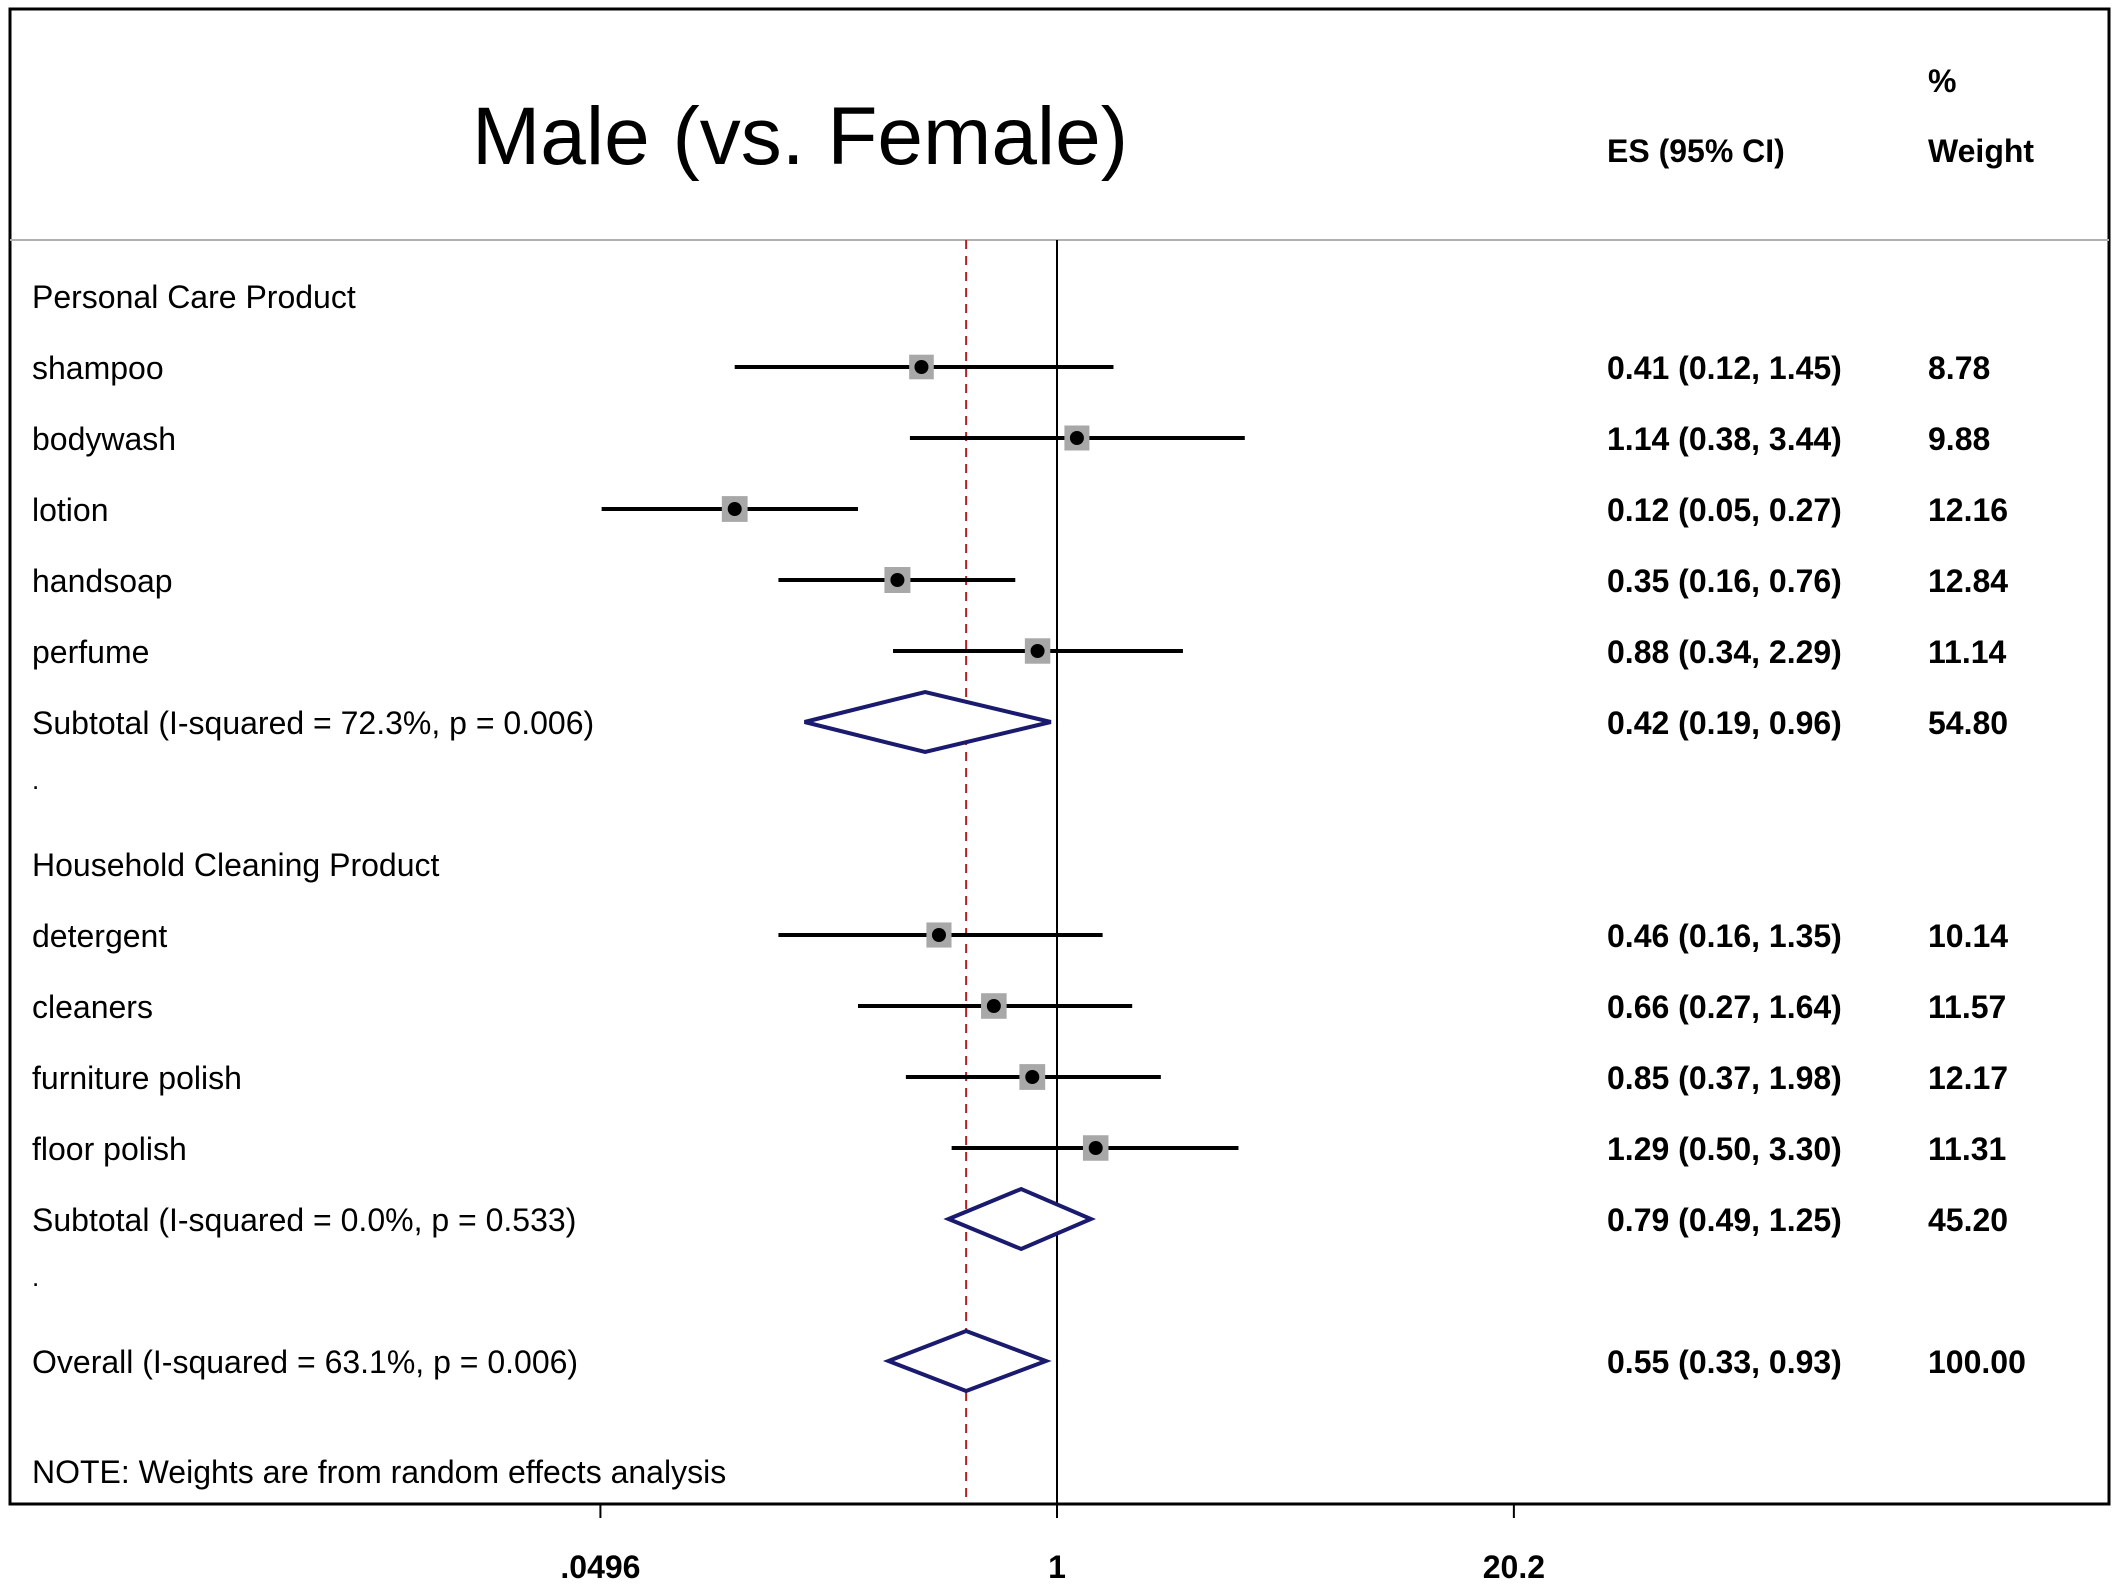 The height and width of the screenshot is (1587, 2117). What do you see at coordinates (1724, 1220) in the screenshot?
I see `es-value: 0.79 (0.49, 1.25)` at bounding box center [1724, 1220].